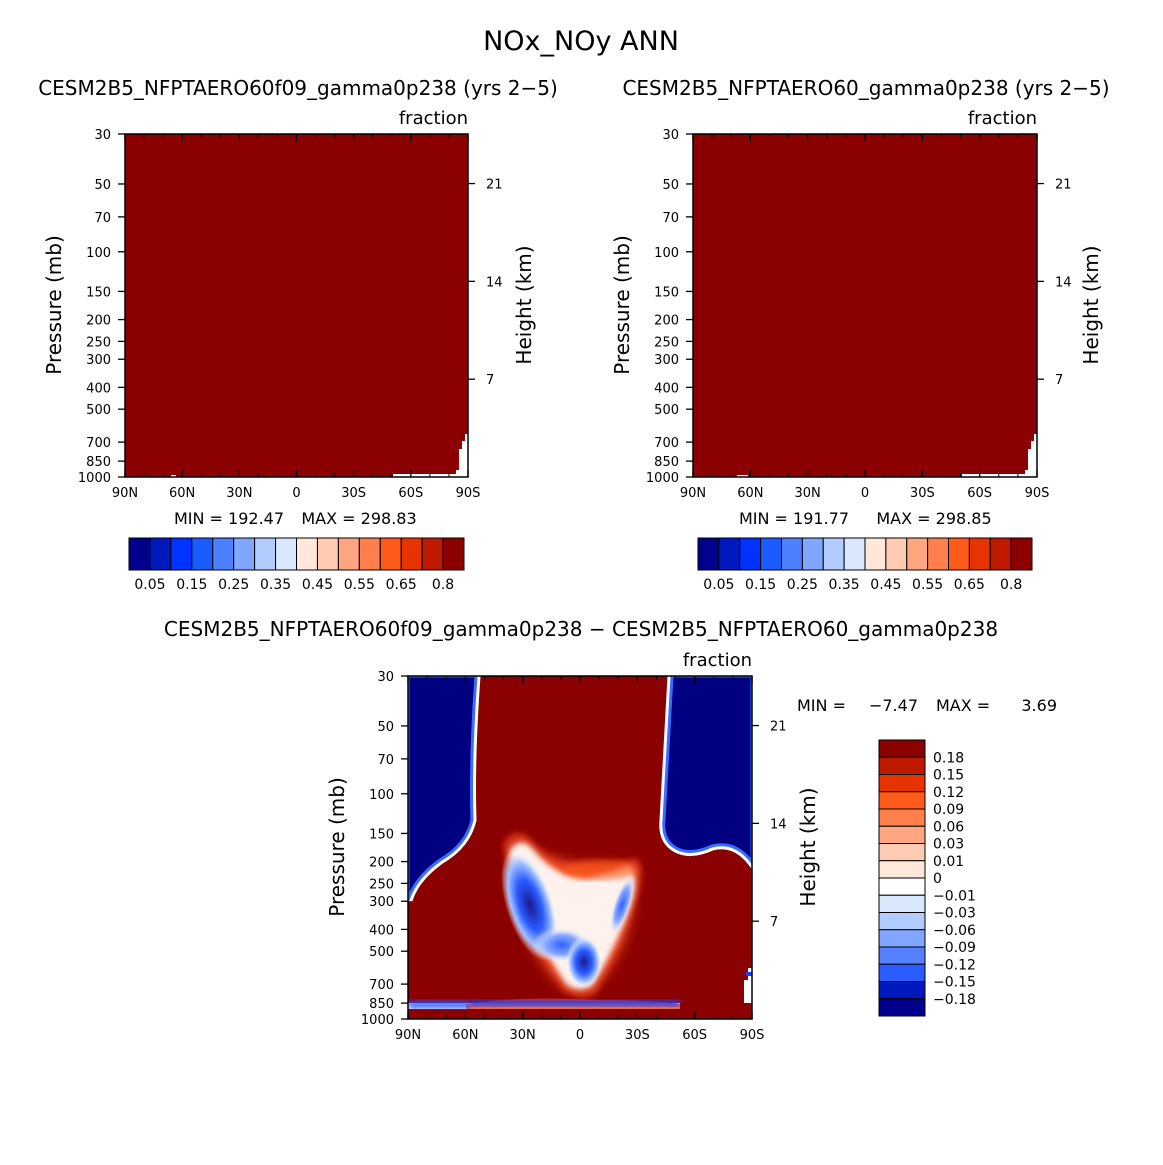  I want to click on panel-1-colorbar-label: 0.35, so click(275, 585).